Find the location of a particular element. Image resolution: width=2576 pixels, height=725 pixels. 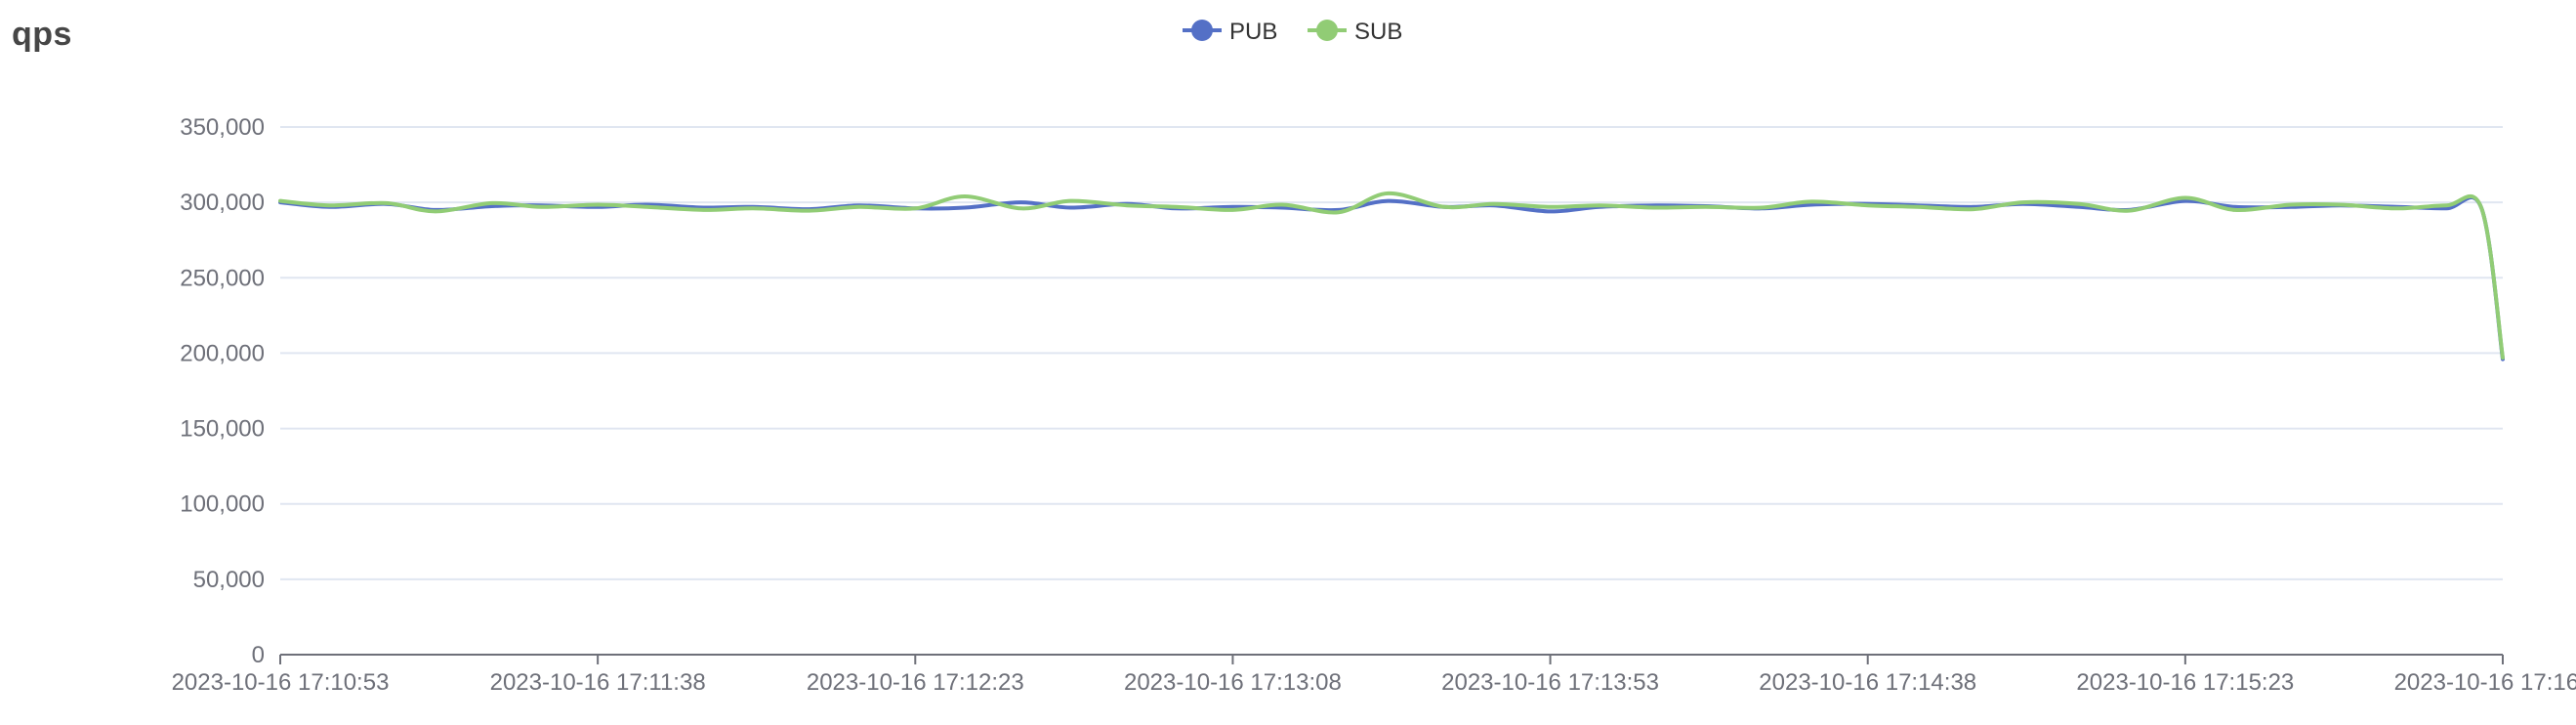

y-tick-label: 50,000 is located at coordinates (229, 580).